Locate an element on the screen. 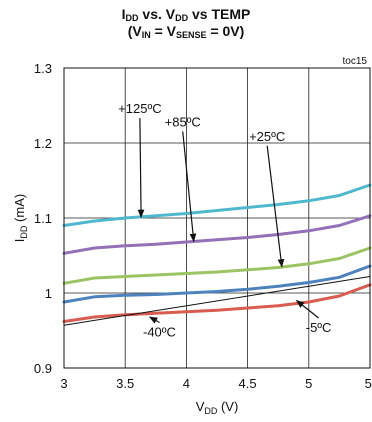 This screenshot has height=422, width=372. subtitle-in-sub: IN is located at coordinates (146, 35).